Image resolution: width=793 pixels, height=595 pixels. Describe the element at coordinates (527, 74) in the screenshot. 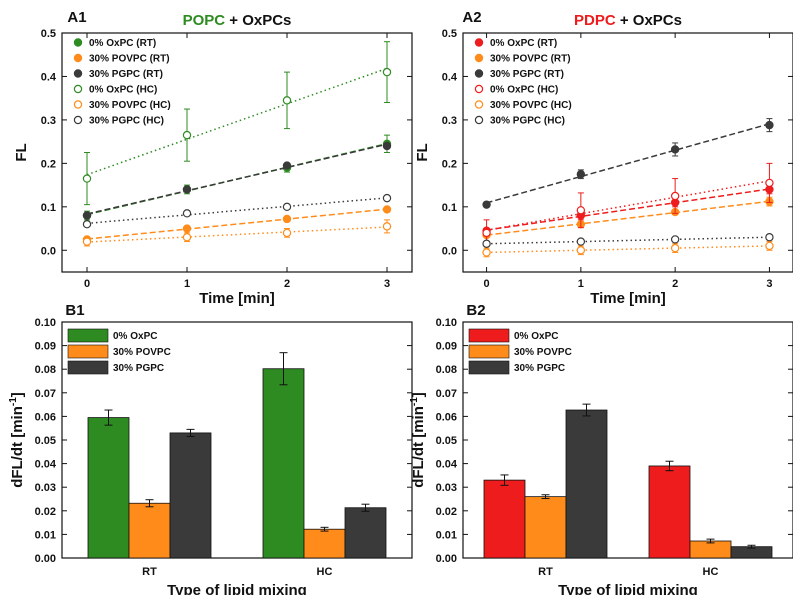

I see `legend-label: 30% PGPC (RT)` at that location.